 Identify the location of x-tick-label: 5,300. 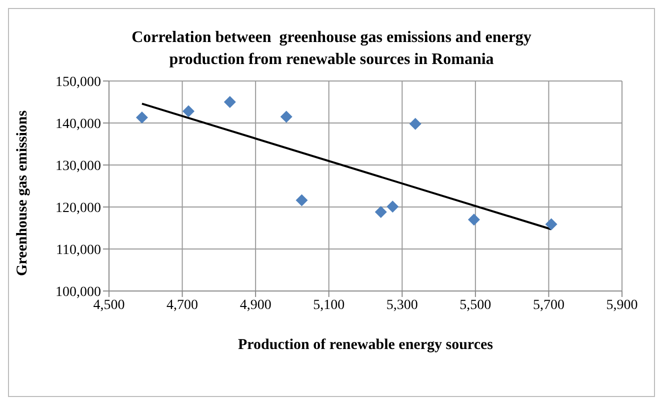
(402, 305).